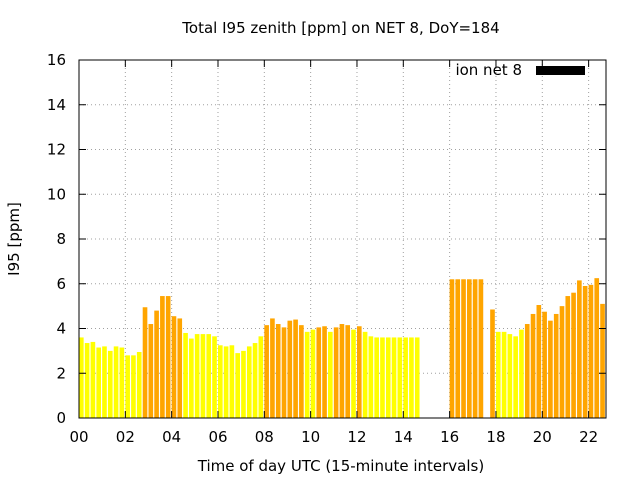 This screenshot has width=640, height=480. Describe the element at coordinates (125, 437) in the screenshot. I see `x-tick-label: 02` at that location.